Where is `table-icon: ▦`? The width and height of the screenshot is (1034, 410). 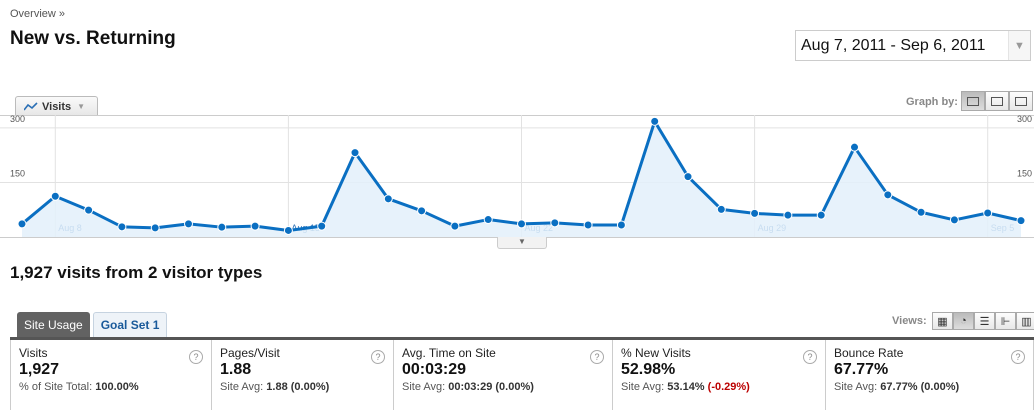 table-icon: ▦ is located at coordinates (942, 321).